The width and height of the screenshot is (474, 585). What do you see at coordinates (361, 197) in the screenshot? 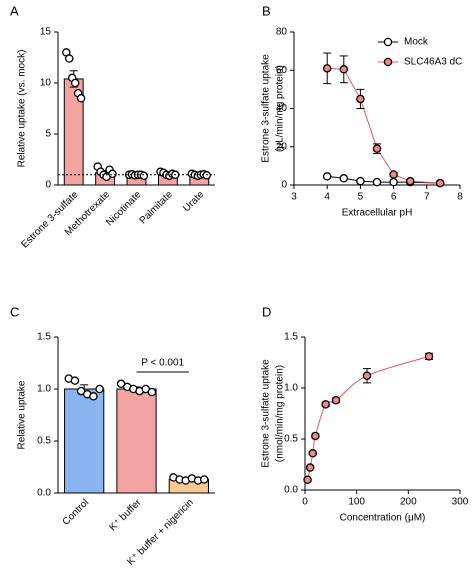
I see `x-tick-label: 5` at bounding box center [361, 197].